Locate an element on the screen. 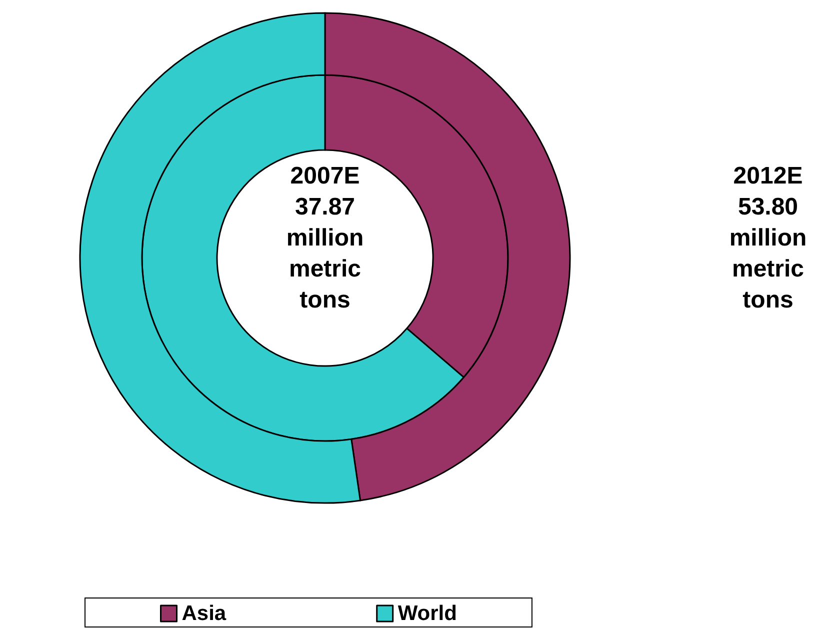  legend-label: Asia is located at coordinates (204, 613).